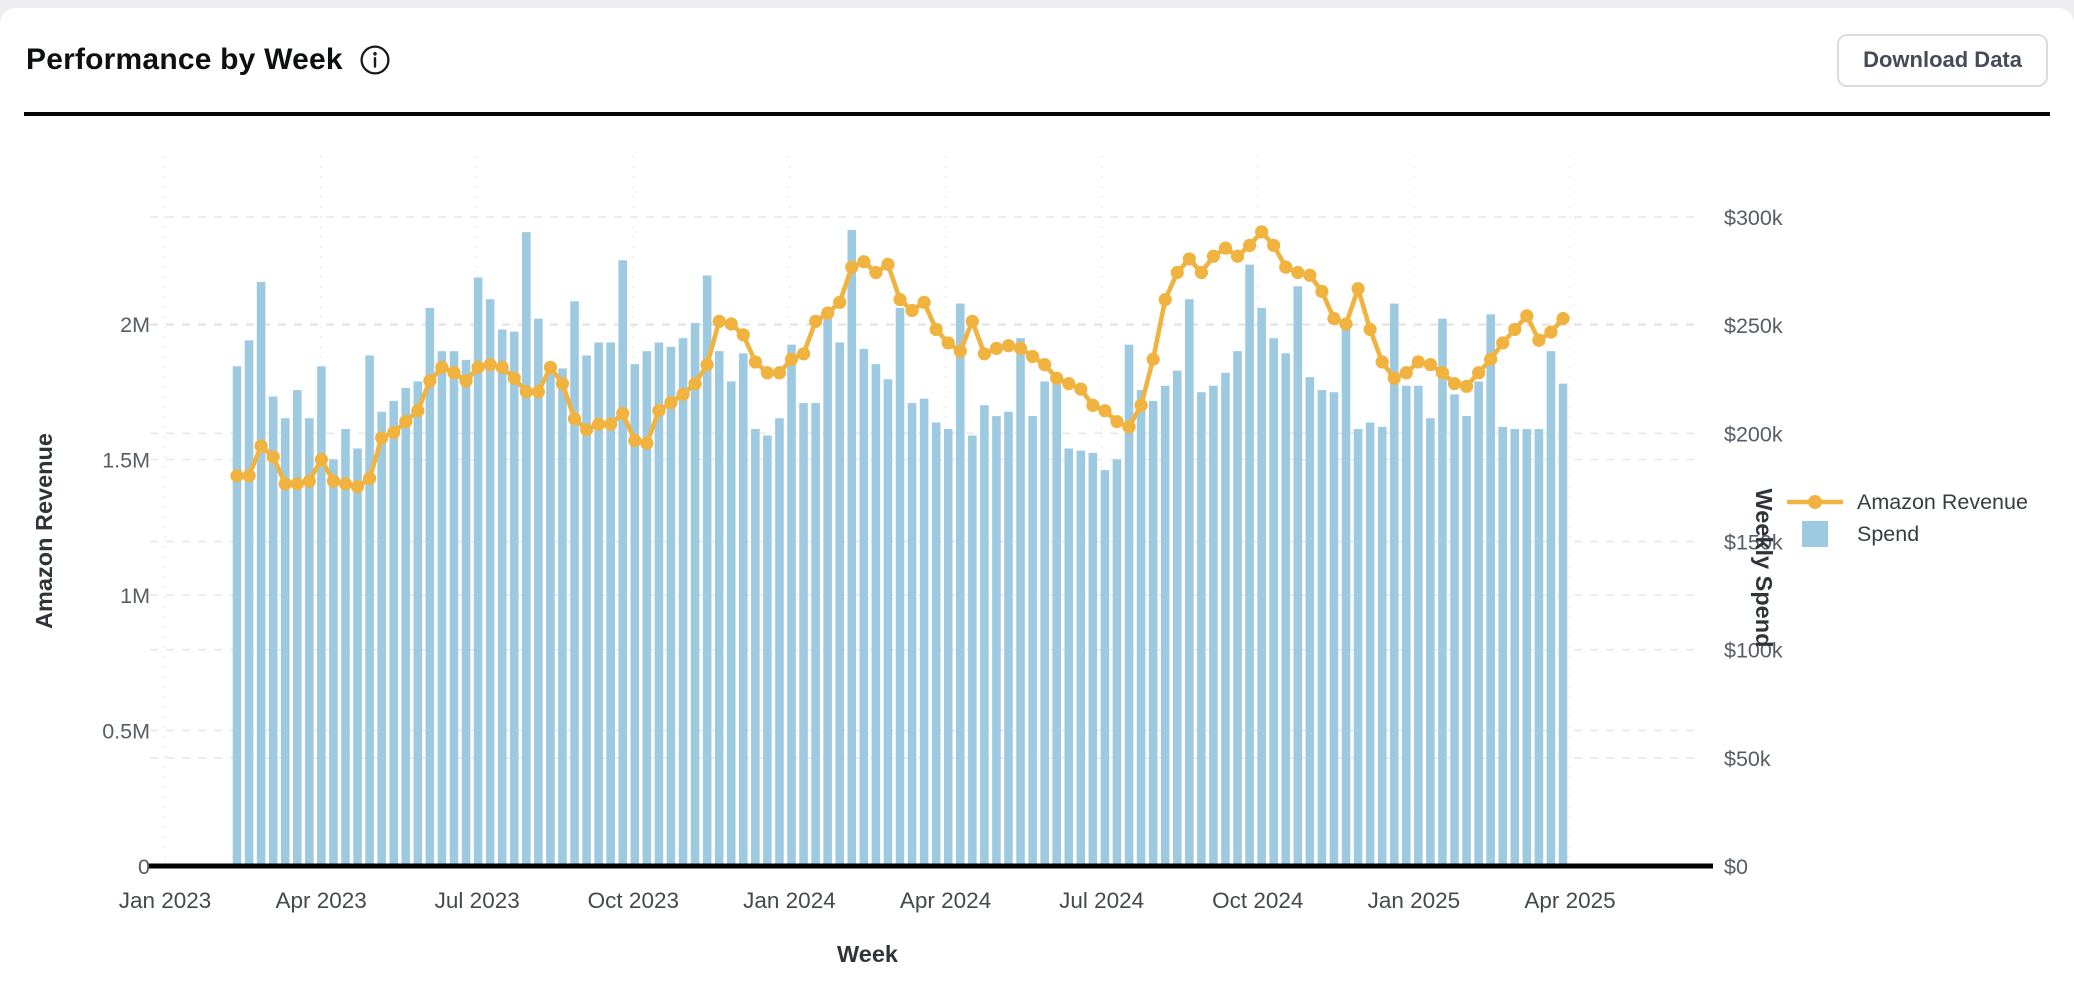 This screenshot has height=982, width=2074. Describe the element at coordinates (144, 867) in the screenshot. I see `svg-text: 0` at that location.